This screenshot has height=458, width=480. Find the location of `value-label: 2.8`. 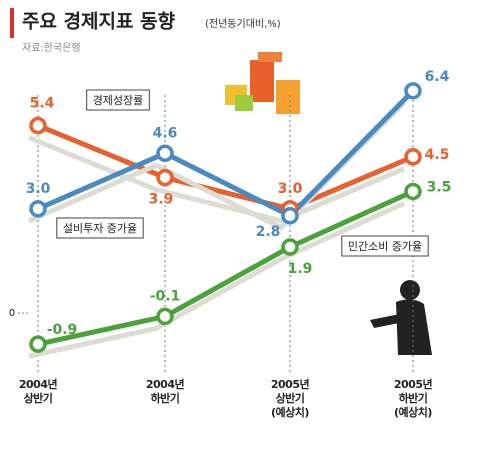

value-label: 2.8 is located at coordinates (268, 232).